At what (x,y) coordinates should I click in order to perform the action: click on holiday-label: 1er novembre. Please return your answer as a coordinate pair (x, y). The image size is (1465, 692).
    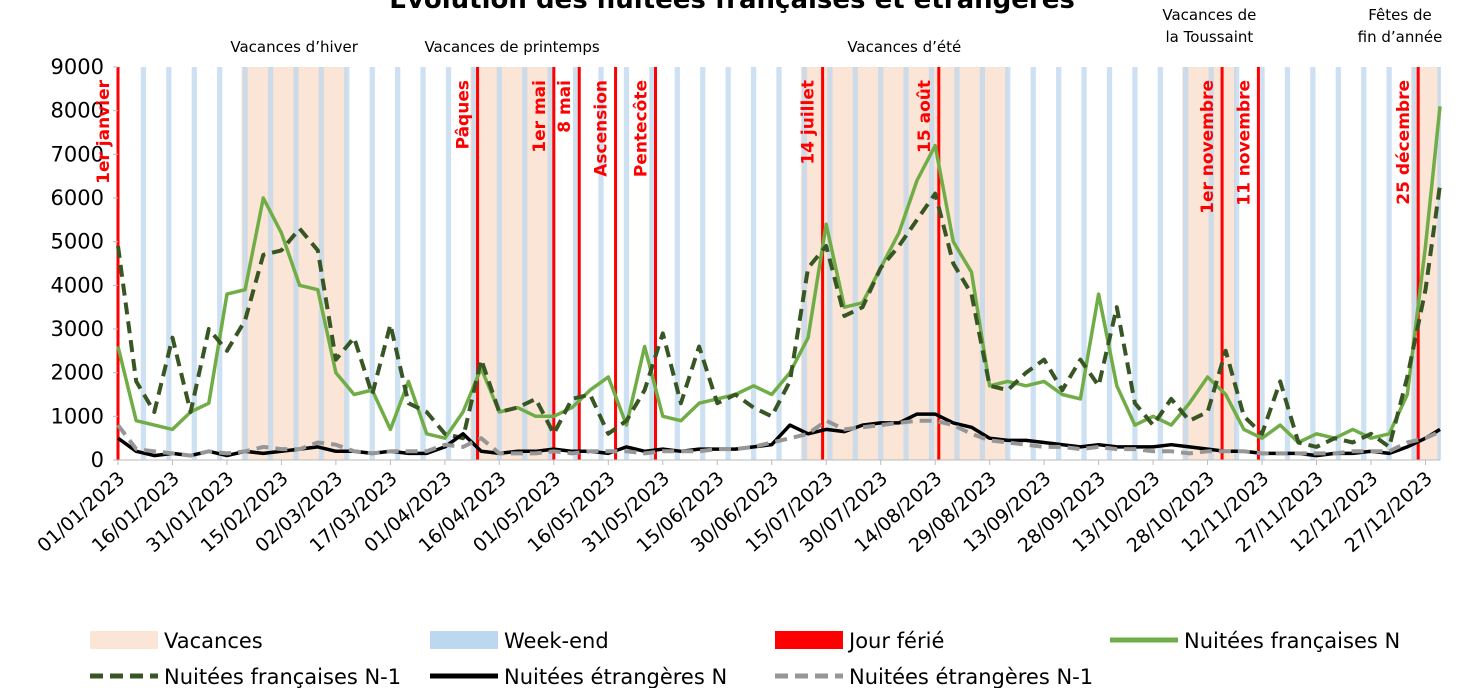
    Looking at the image, I should click on (1208, 147).